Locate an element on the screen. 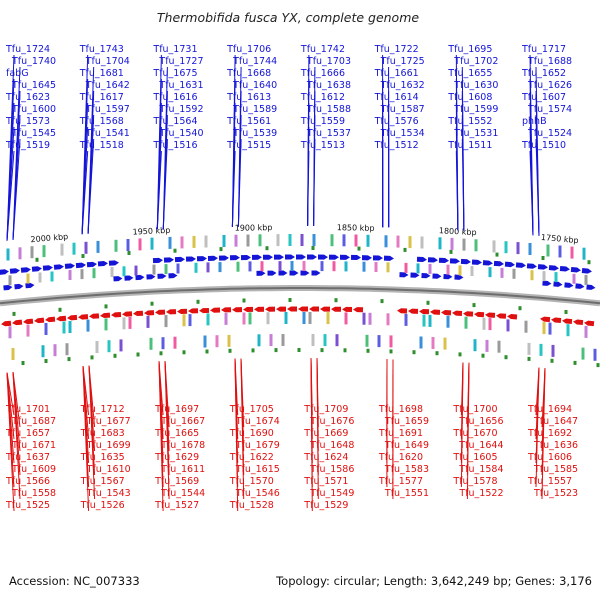 This screenshot has height=600, width=600. gene-label: Tfu_1632 is located at coordinates (402, 85).